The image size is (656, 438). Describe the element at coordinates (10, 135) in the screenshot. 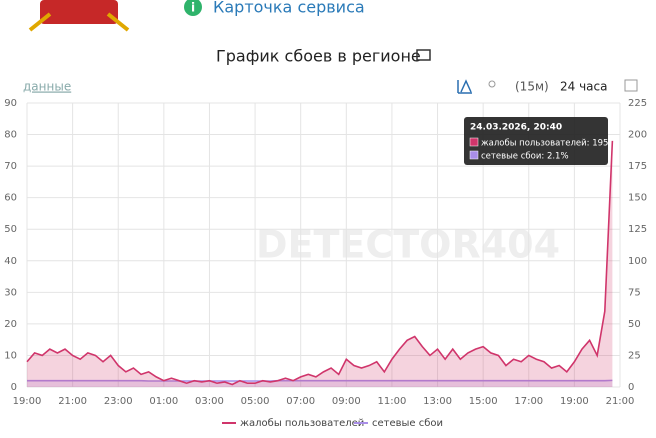

I see `y-tick-label: 80` at that location.